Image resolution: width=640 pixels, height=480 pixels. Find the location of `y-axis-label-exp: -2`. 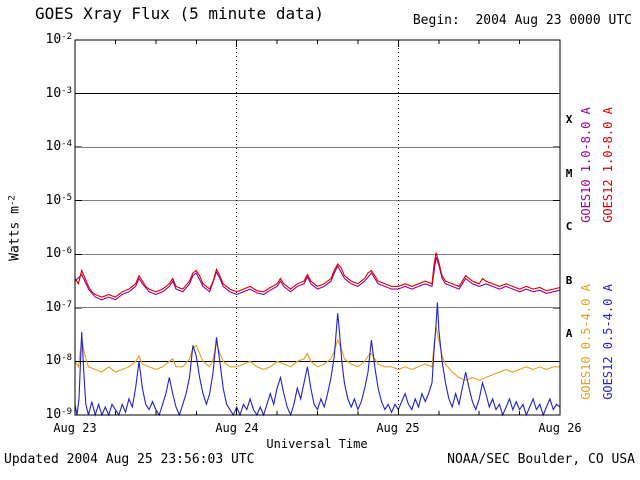

y-axis-label-exp: -2 is located at coordinates (12, 201).